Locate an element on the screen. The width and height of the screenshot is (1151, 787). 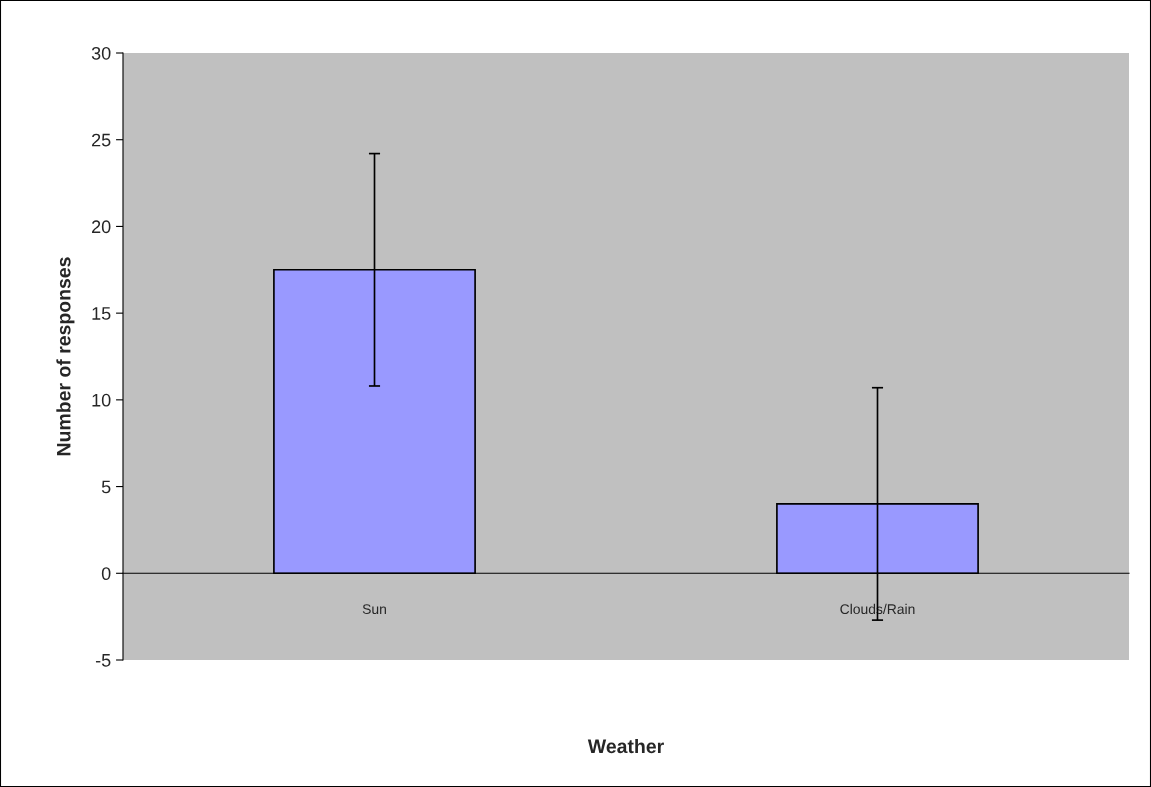
x-axis-title: Weather is located at coordinates (625, 746).